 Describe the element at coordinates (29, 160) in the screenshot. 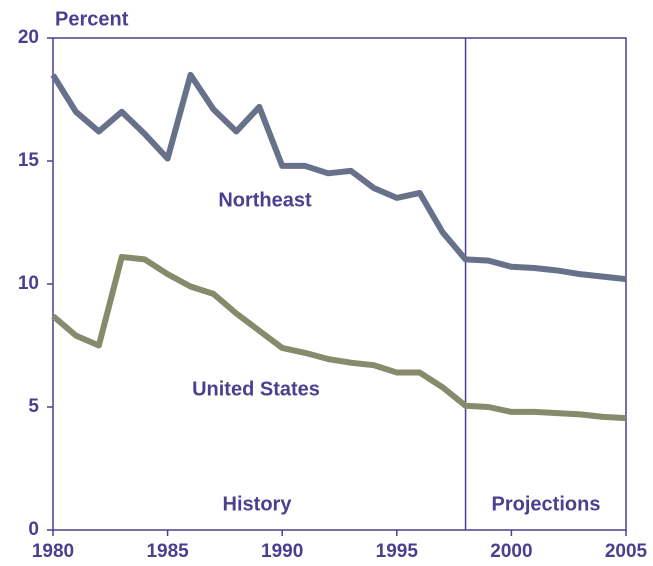

I see `y-tick-label: 15` at that location.